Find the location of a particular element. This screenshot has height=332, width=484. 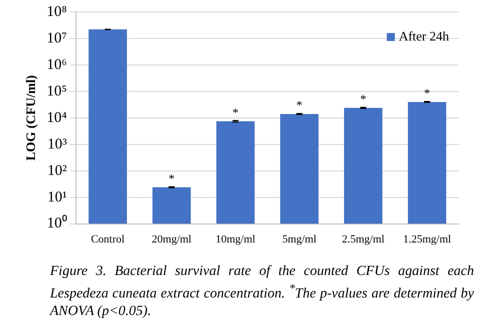

x-tick-label: 10mg/ml is located at coordinates (236, 239).